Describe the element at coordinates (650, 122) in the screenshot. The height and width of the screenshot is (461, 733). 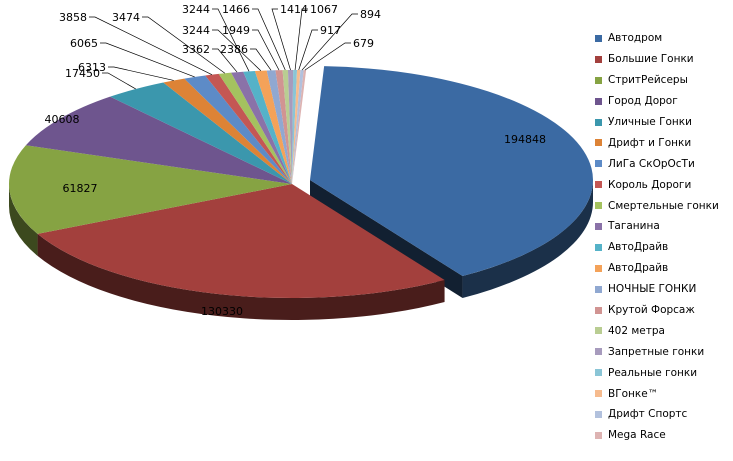
I see `legend-label: Уличные Гонки` at that location.